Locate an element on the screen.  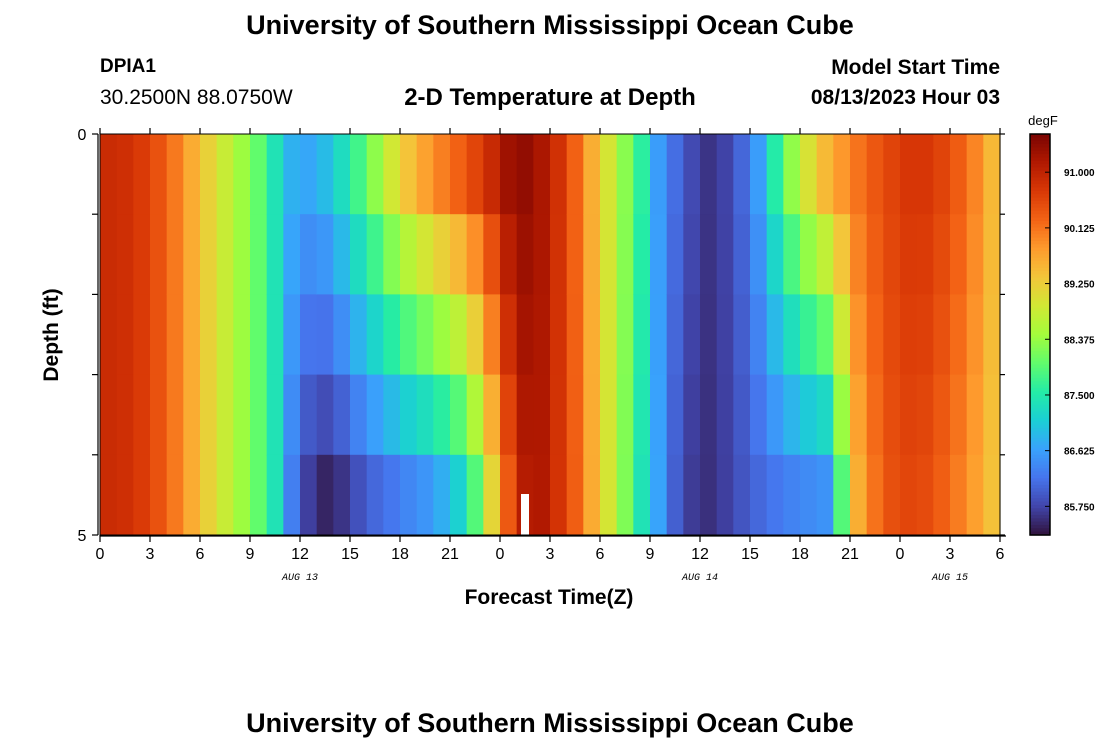
y-tick-label: 5 is located at coordinates (82, 536).